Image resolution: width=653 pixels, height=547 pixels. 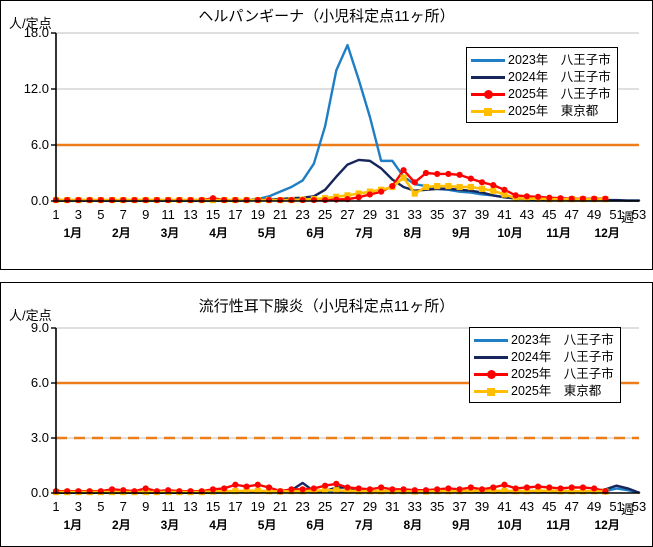 I want to click on x-axis-month-label: 6月, so click(x=316, y=525).